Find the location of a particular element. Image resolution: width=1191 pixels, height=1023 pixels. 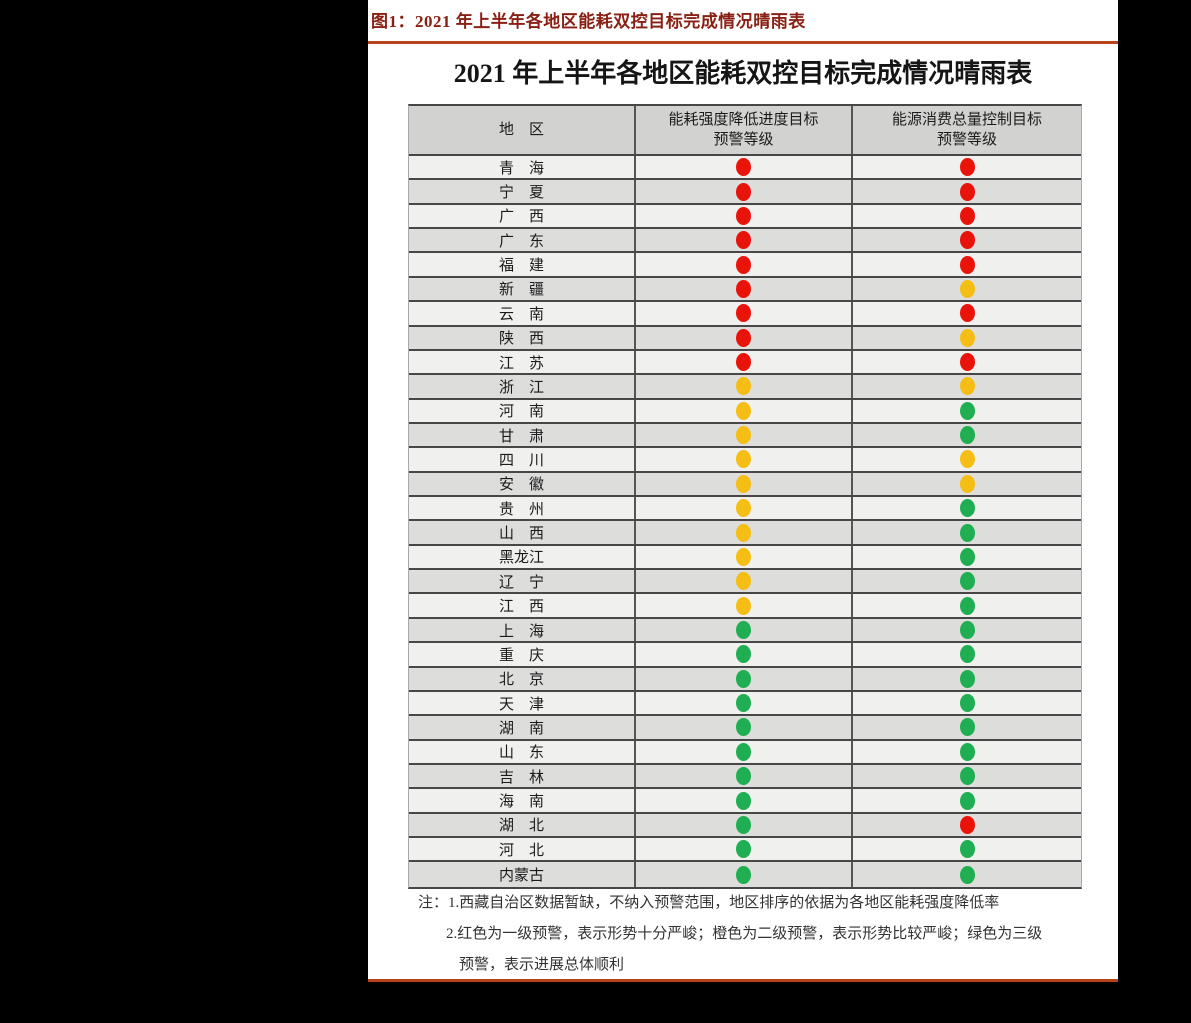

region-name: 江 西 is located at coordinates (521, 607).